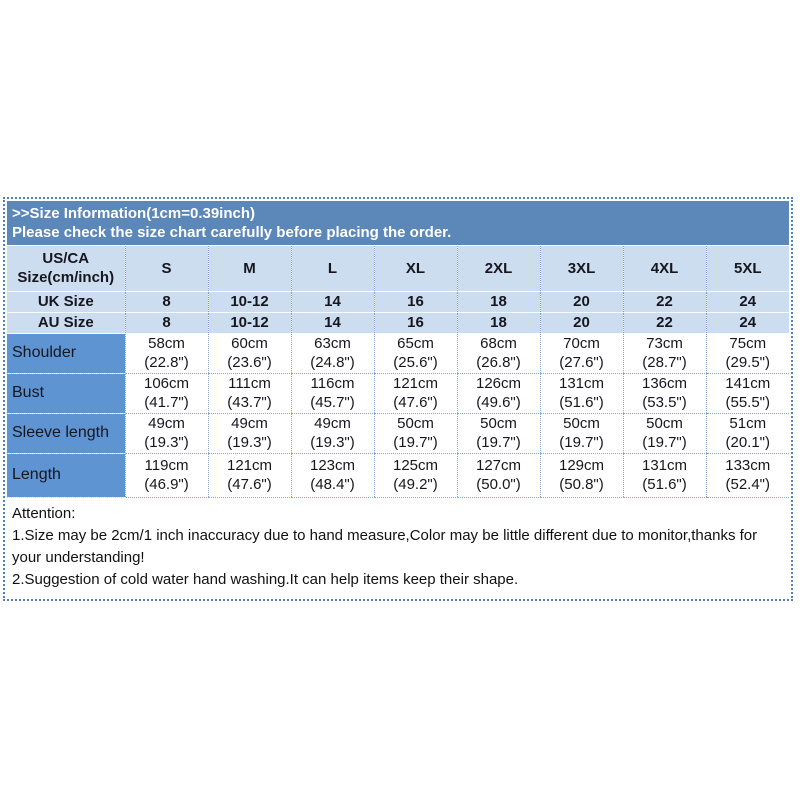 The width and height of the screenshot is (800, 800). I want to click on measure-cm-value: 116cm, so click(332, 383).